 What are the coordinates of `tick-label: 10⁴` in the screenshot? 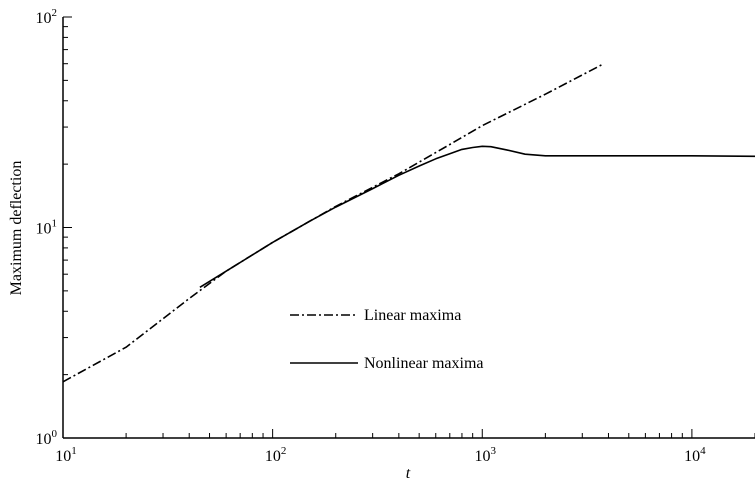 It's located at (695, 455).